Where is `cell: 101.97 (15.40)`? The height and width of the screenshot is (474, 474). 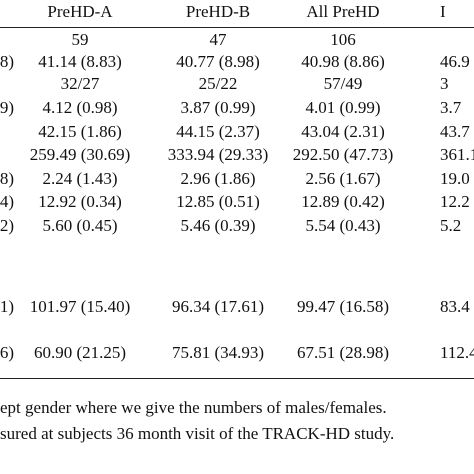
cell: 101.97 (15.40) is located at coordinates (80, 306).